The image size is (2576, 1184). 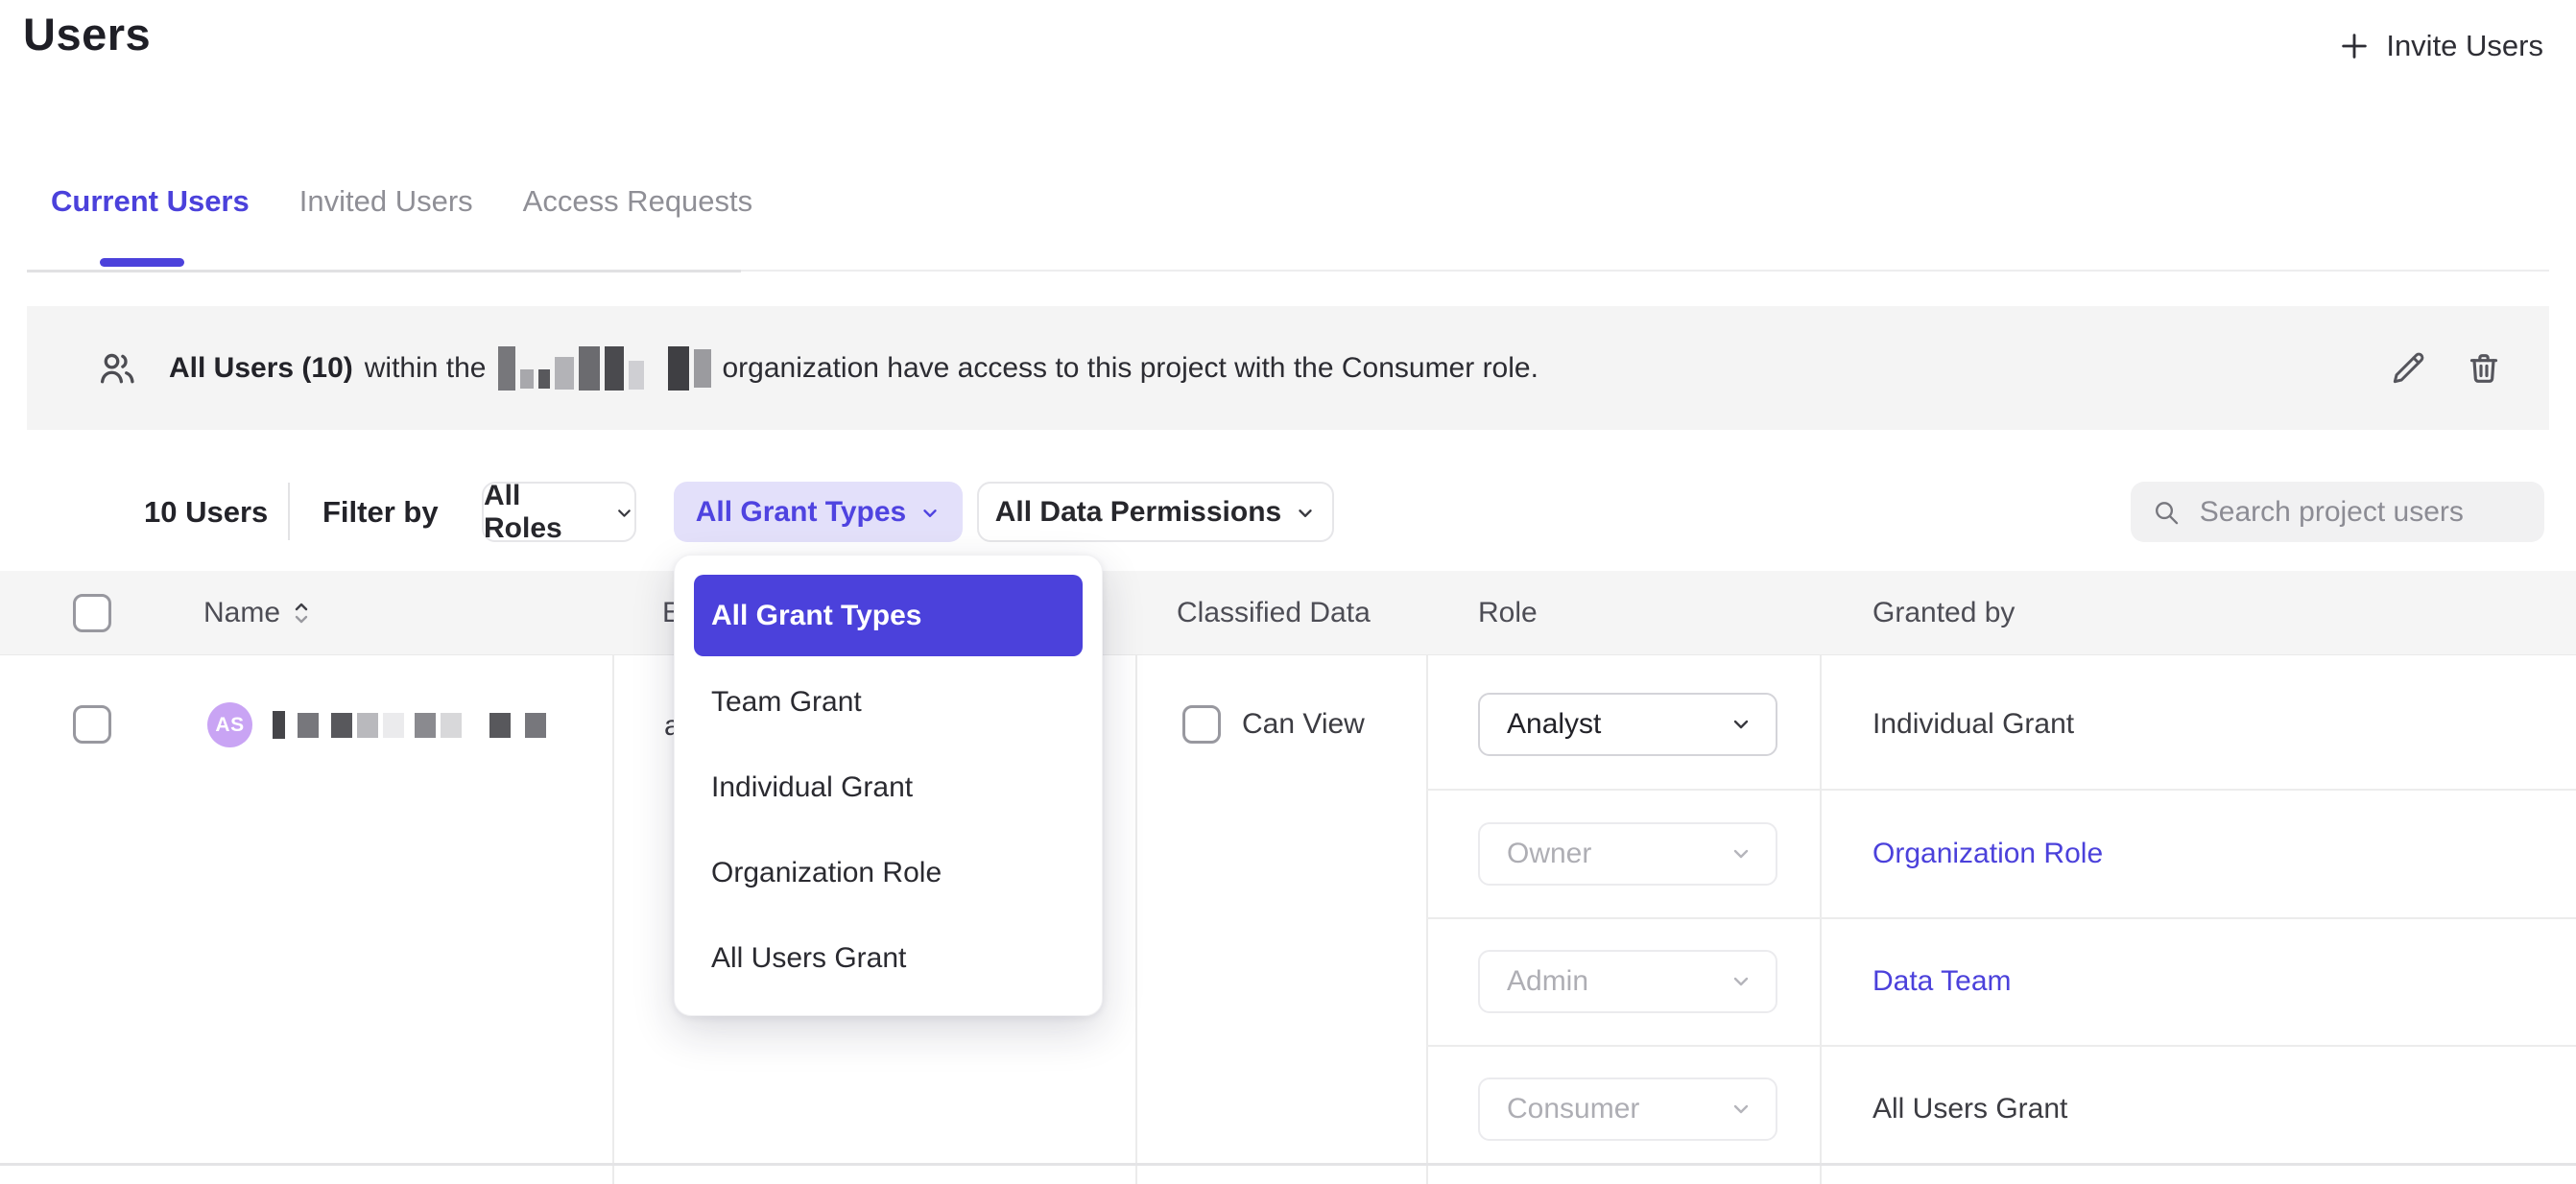 I want to click on menu-item-organization-role: Organization Role, so click(x=826, y=872).